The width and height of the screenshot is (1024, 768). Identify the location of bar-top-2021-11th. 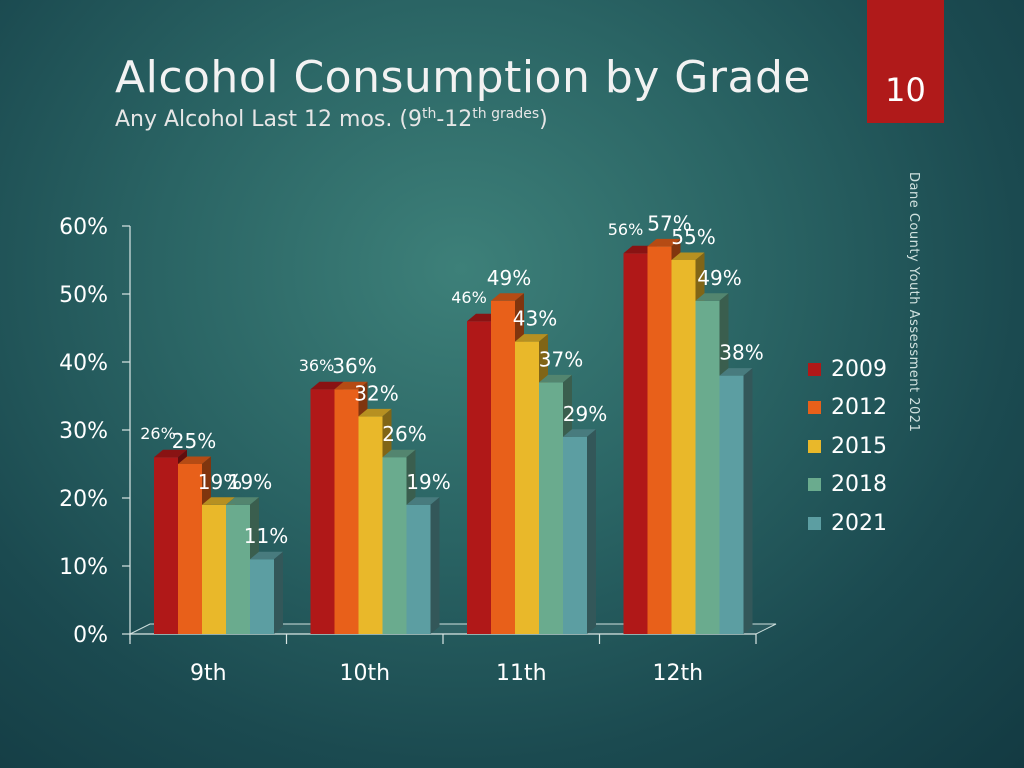
(579, 433).